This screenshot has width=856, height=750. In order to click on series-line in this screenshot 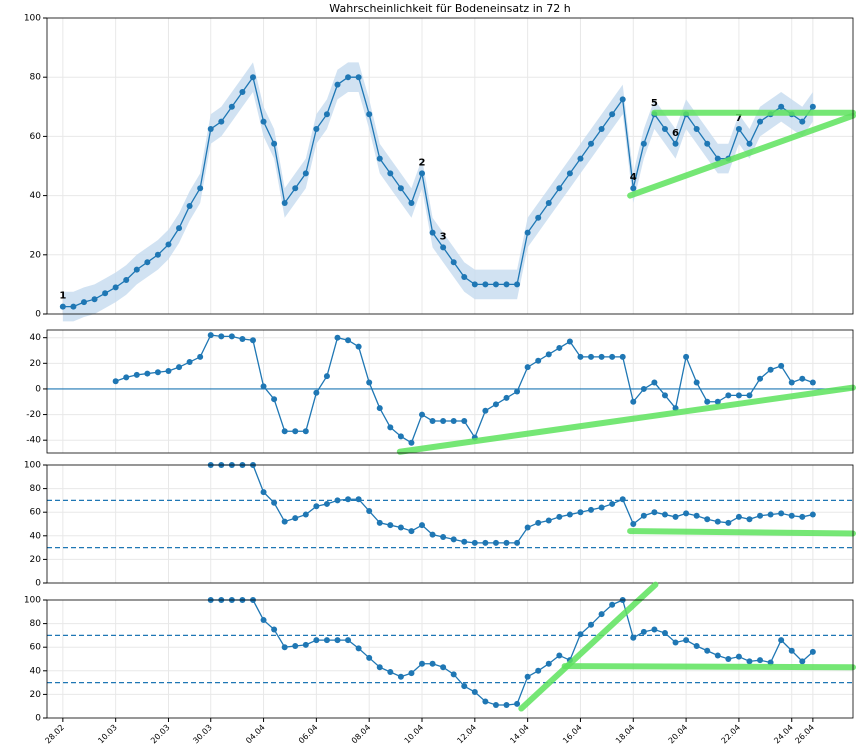, I will do `click(512, 504)`.